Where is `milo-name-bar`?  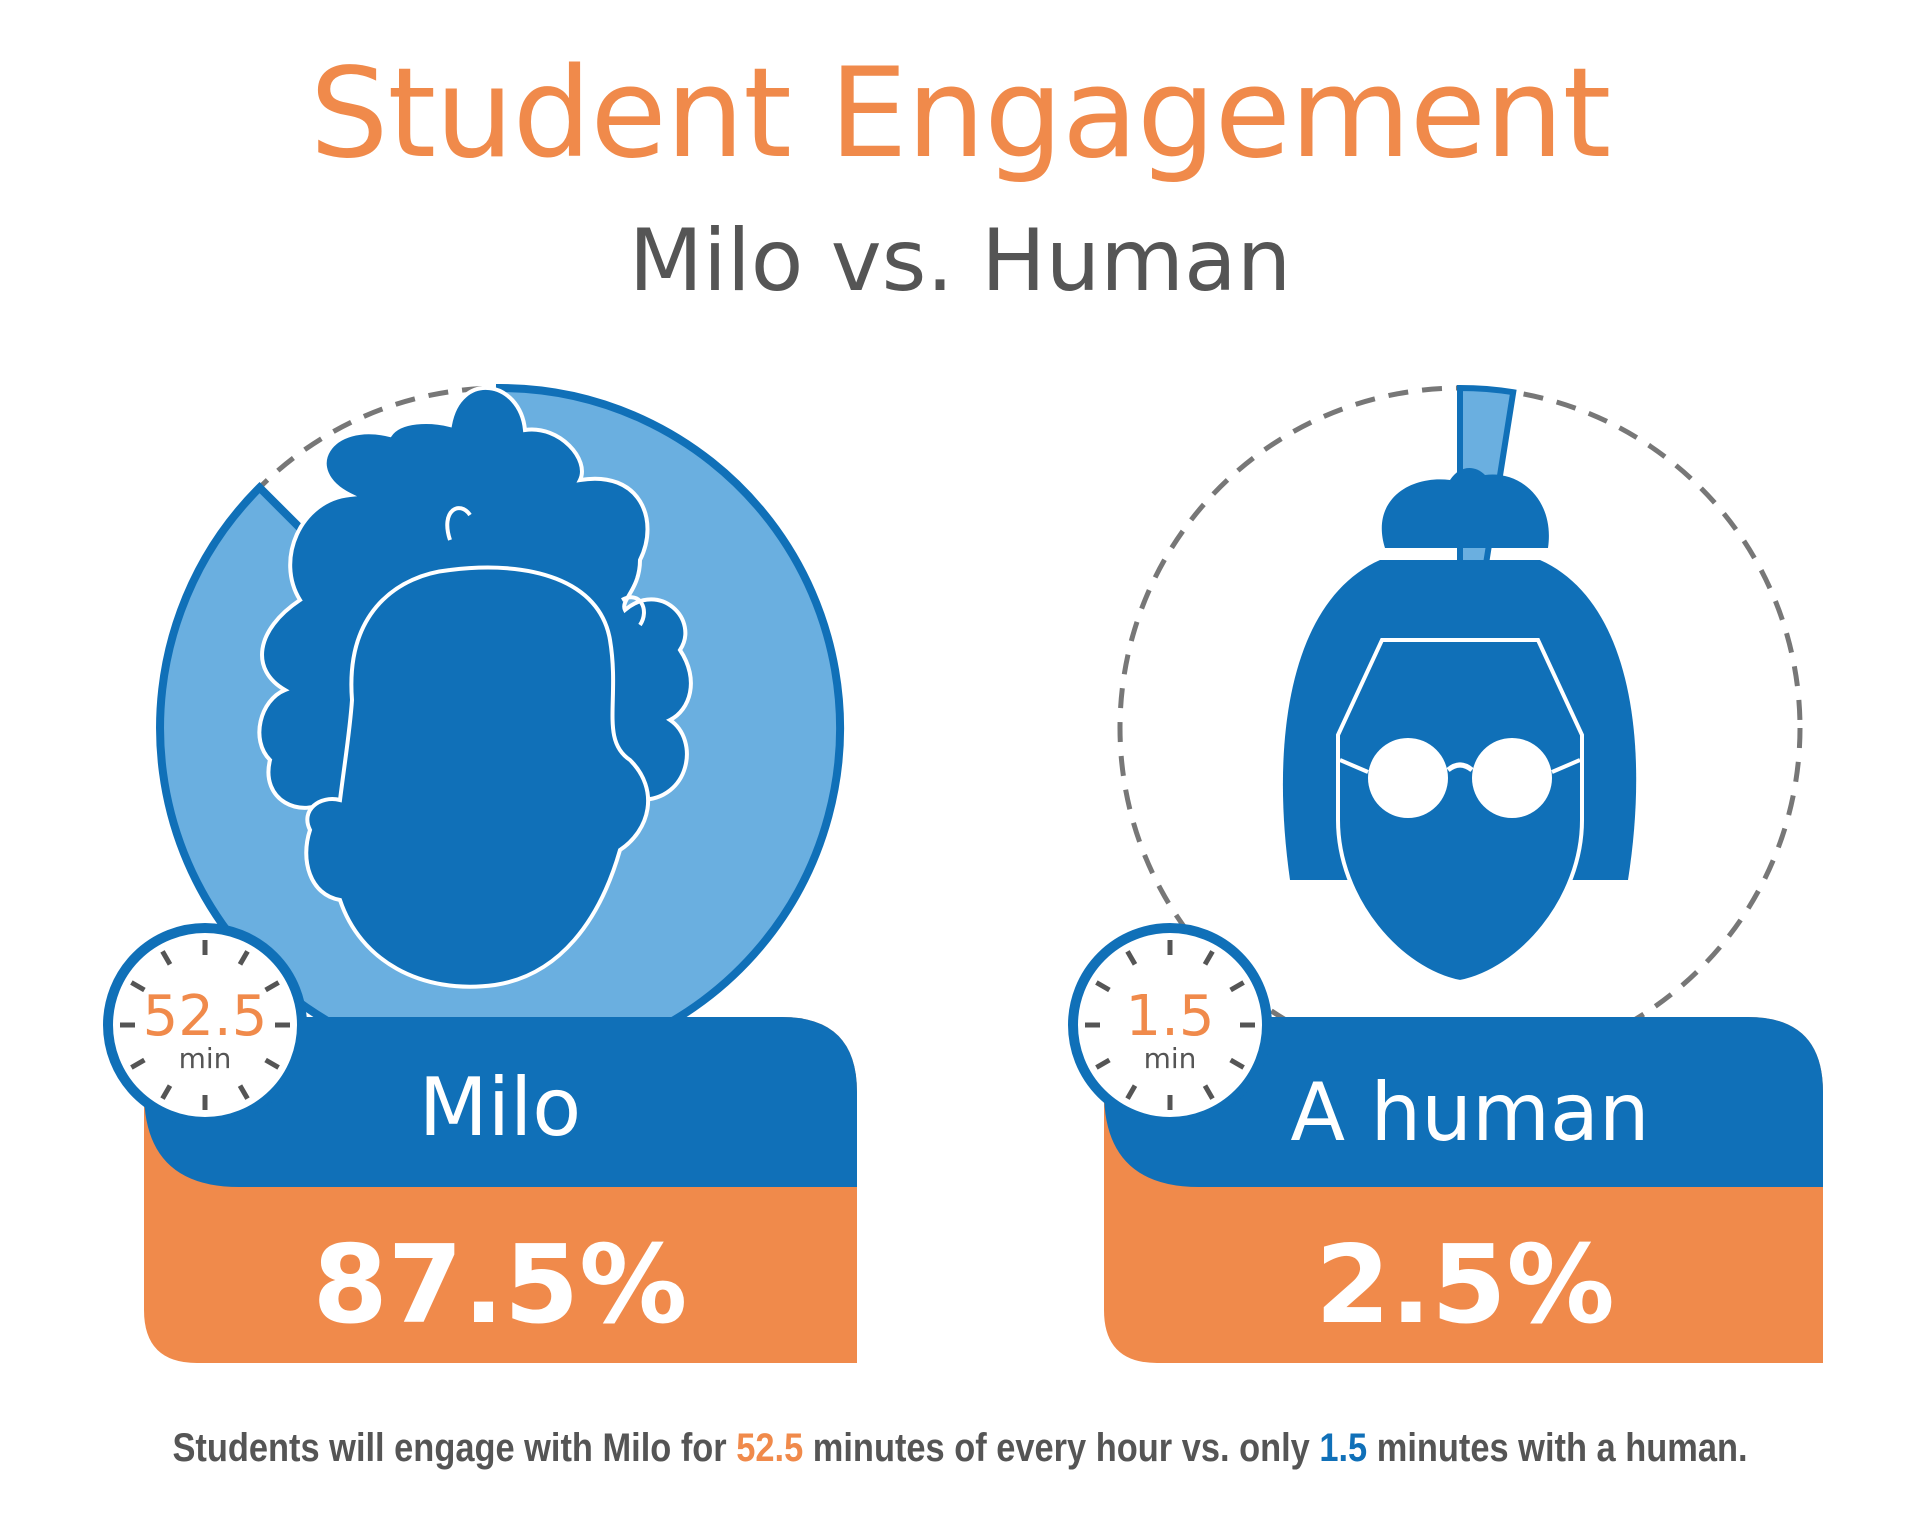
milo-name-bar is located at coordinates (500, 1102).